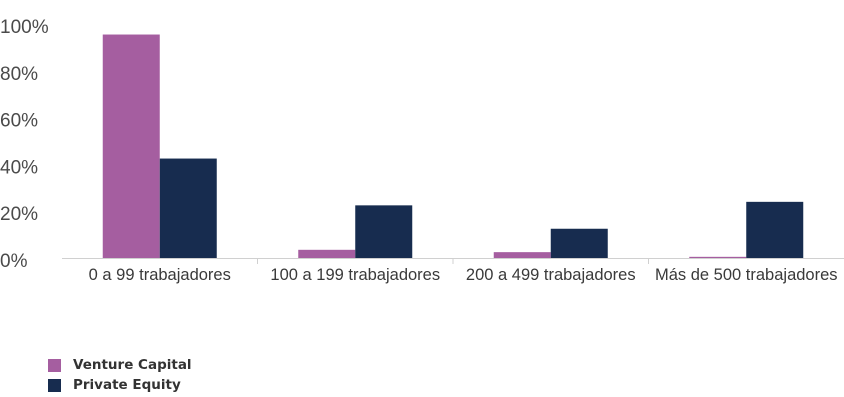 This screenshot has height=397, width=844. I want to click on x-tick-label: Más de 500 trabajadores, so click(746, 275).